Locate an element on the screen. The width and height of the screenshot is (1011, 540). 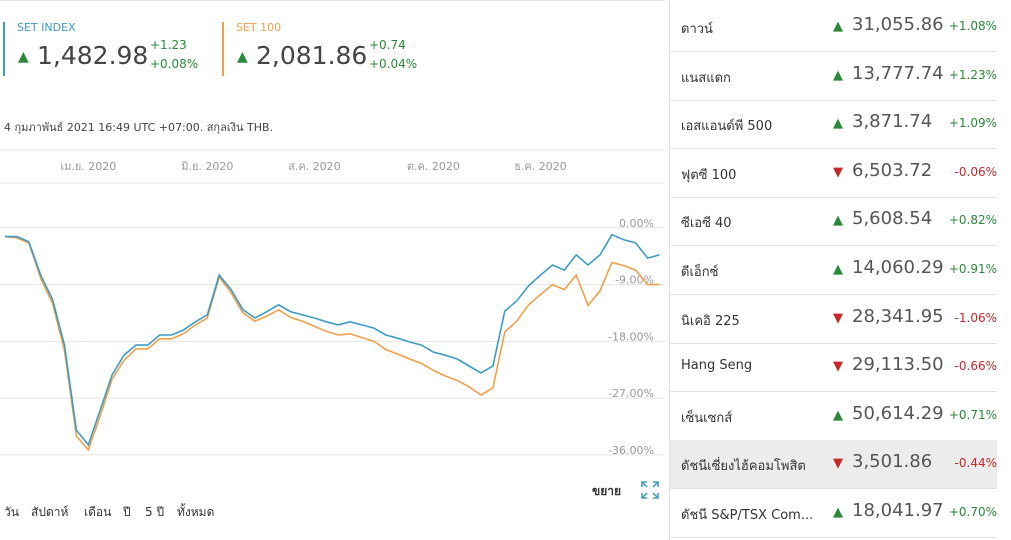
y-tick-label: -27.00% is located at coordinates (631, 393).